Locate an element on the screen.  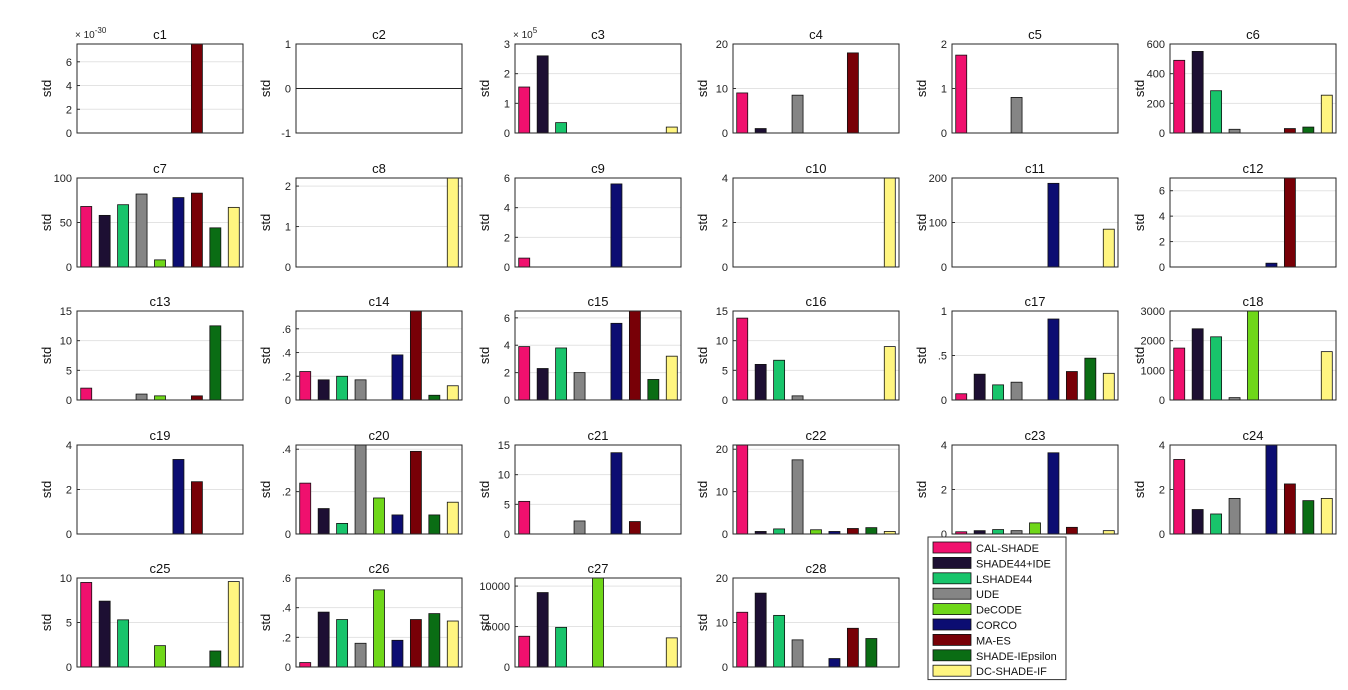
legend-entry: CORCO is located at coordinates (996, 626).